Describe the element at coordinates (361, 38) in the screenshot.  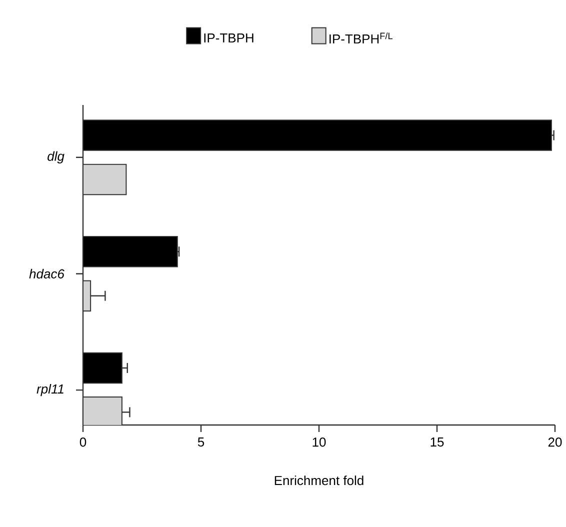
I see `legend-label: IP-TBPH$^{F/L}$` at that location.